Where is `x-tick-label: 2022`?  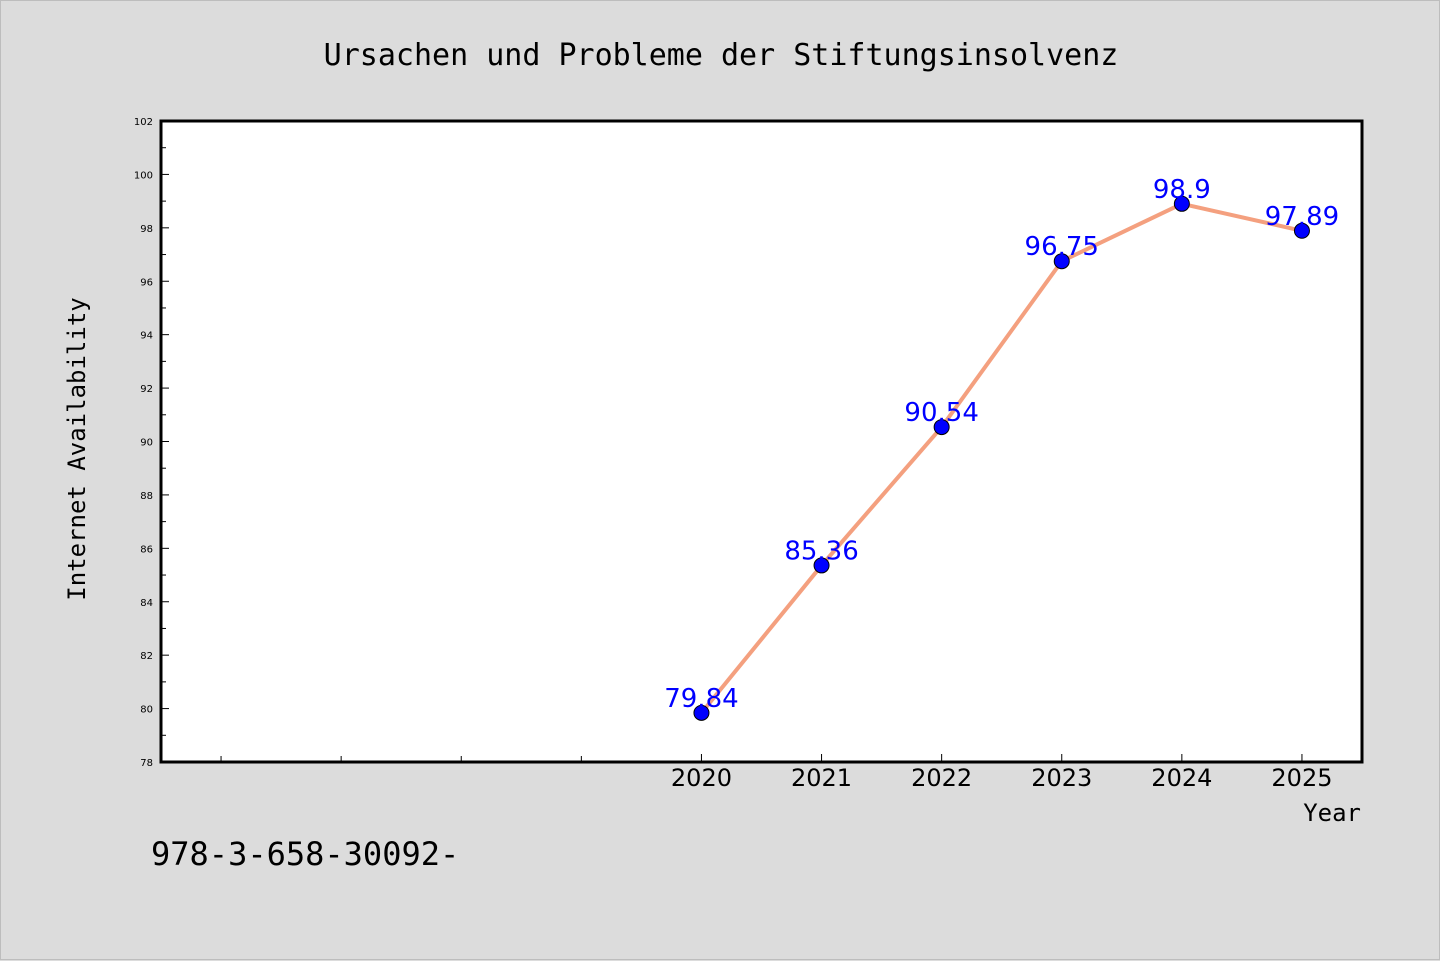 x-tick-label: 2022 is located at coordinates (941, 778).